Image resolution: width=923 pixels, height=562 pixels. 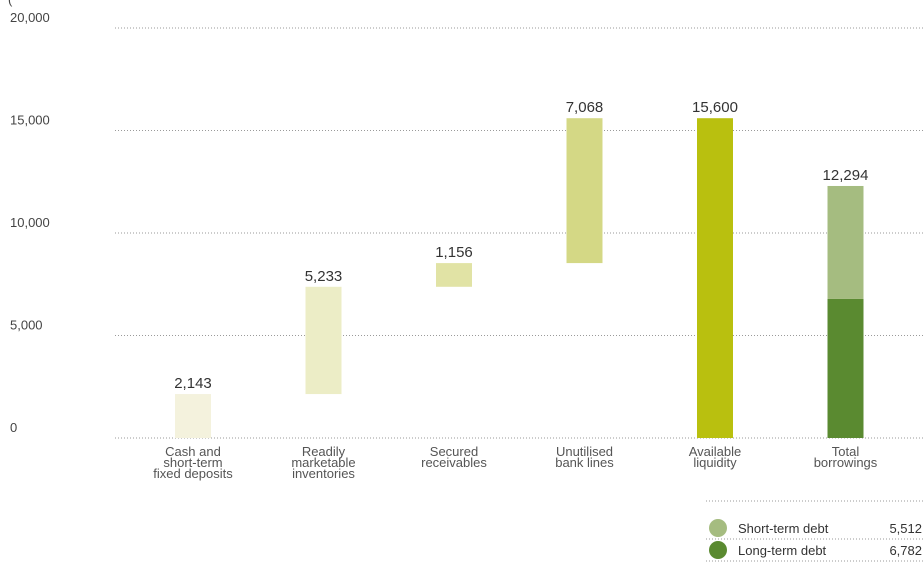 What do you see at coordinates (715, 107) in the screenshot?
I see `bar-value-label: 15,600` at bounding box center [715, 107].